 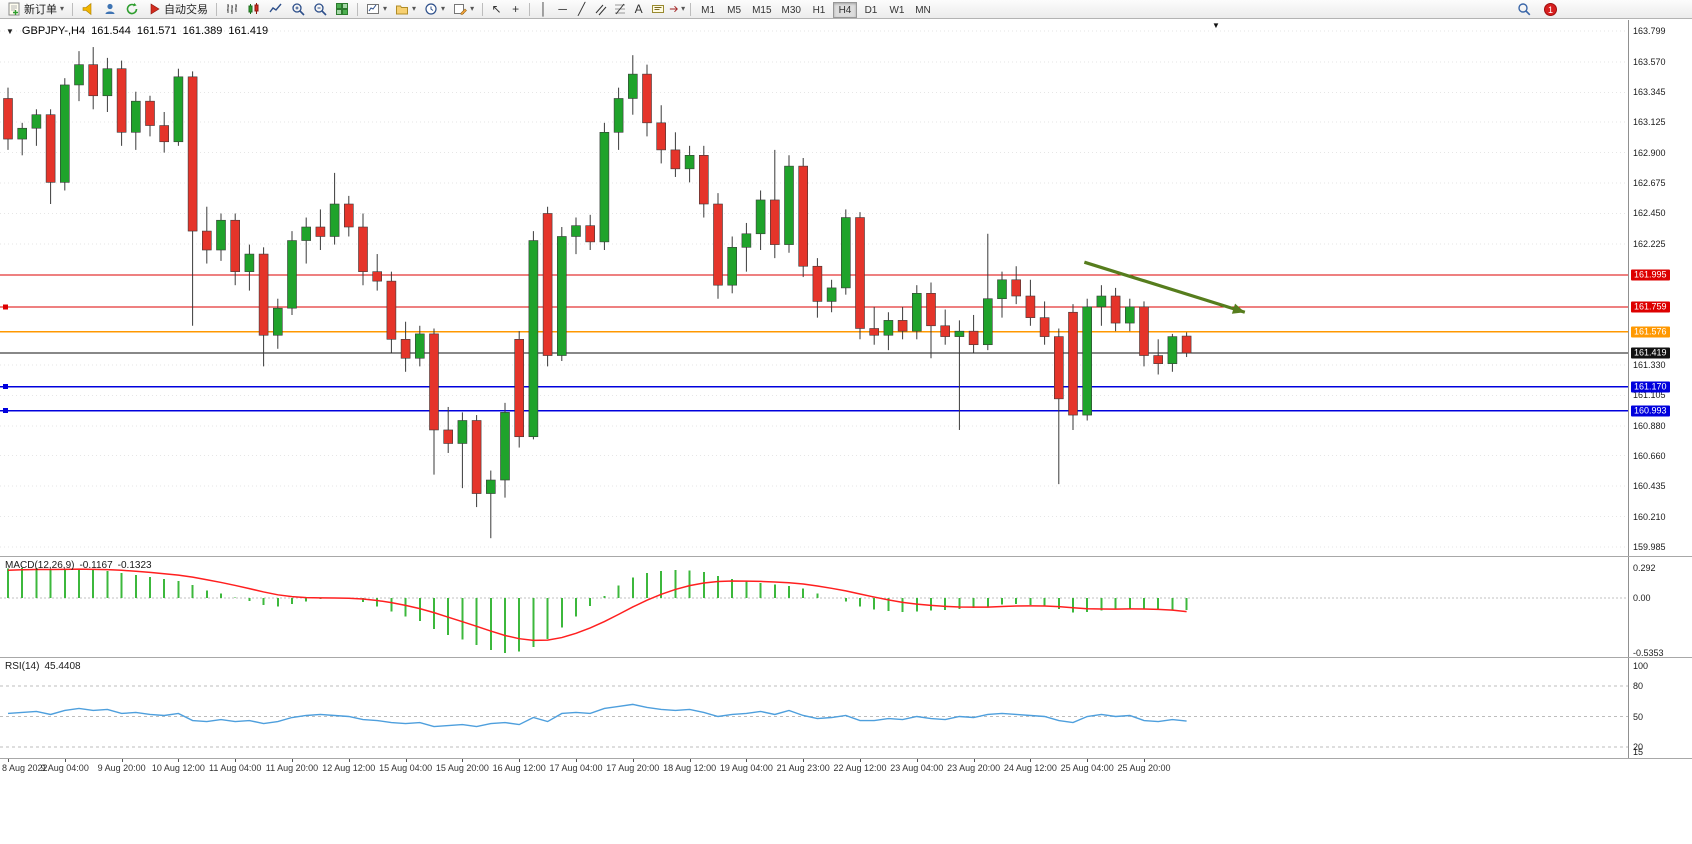 What do you see at coordinates (871, 10) in the screenshot?
I see `timeframe-button-d1: D1` at bounding box center [871, 10].